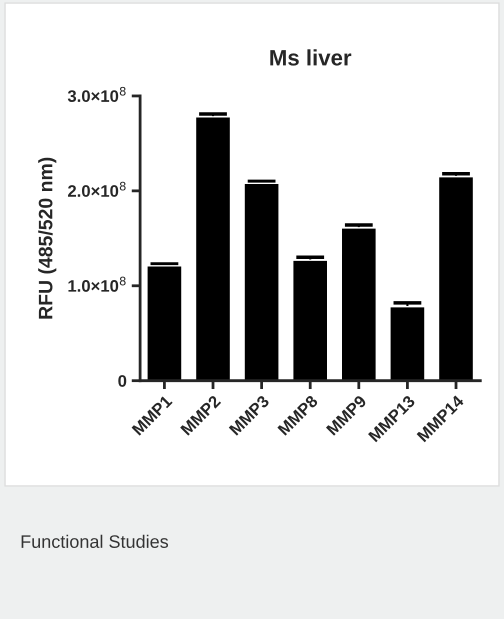 This screenshot has height=619, width=504. What do you see at coordinates (97, 94) in the screenshot?
I see `y-tick-label: 3.0×10$^{8}$` at bounding box center [97, 94].